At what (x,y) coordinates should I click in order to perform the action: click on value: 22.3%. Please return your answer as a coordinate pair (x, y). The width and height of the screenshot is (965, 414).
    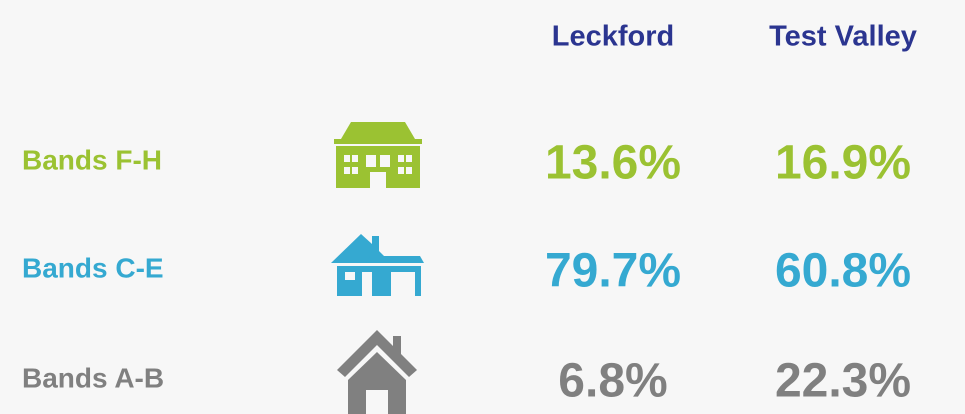
    Looking at the image, I should click on (843, 381).